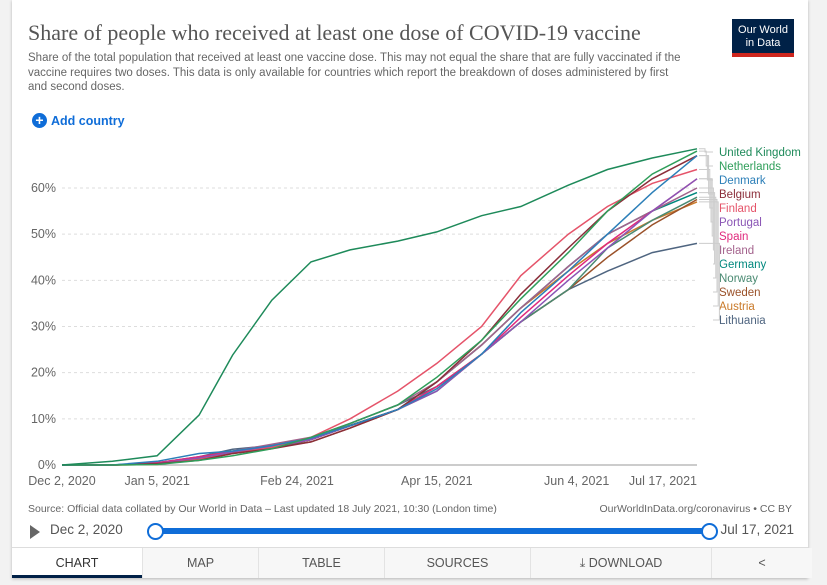  What do you see at coordinates (695, 509) in the screenshot?
I see `credit-link: OurWorldInData.org/coronavirus • CC BY` at bounding box center [695, 509].